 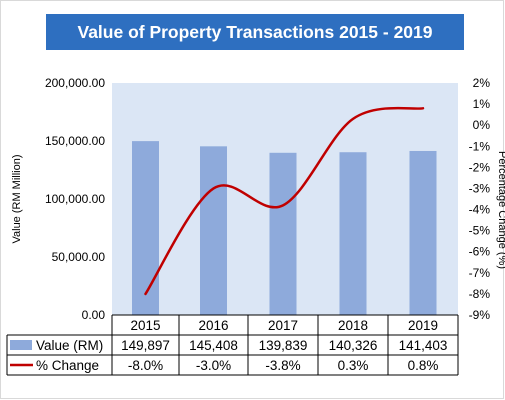 I want to click on y2-tick-label: -6%, so click(x=480, y=252).